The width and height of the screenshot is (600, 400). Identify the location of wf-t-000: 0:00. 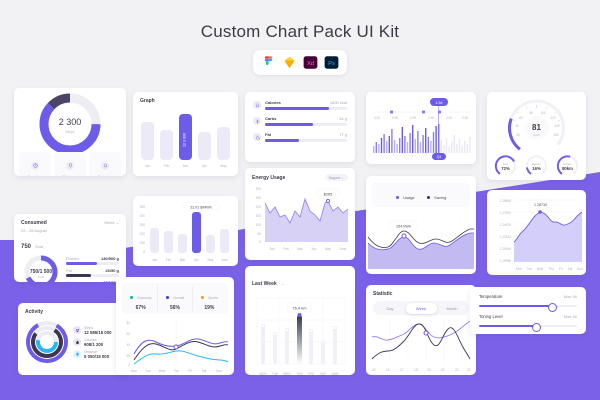
(377, 118).